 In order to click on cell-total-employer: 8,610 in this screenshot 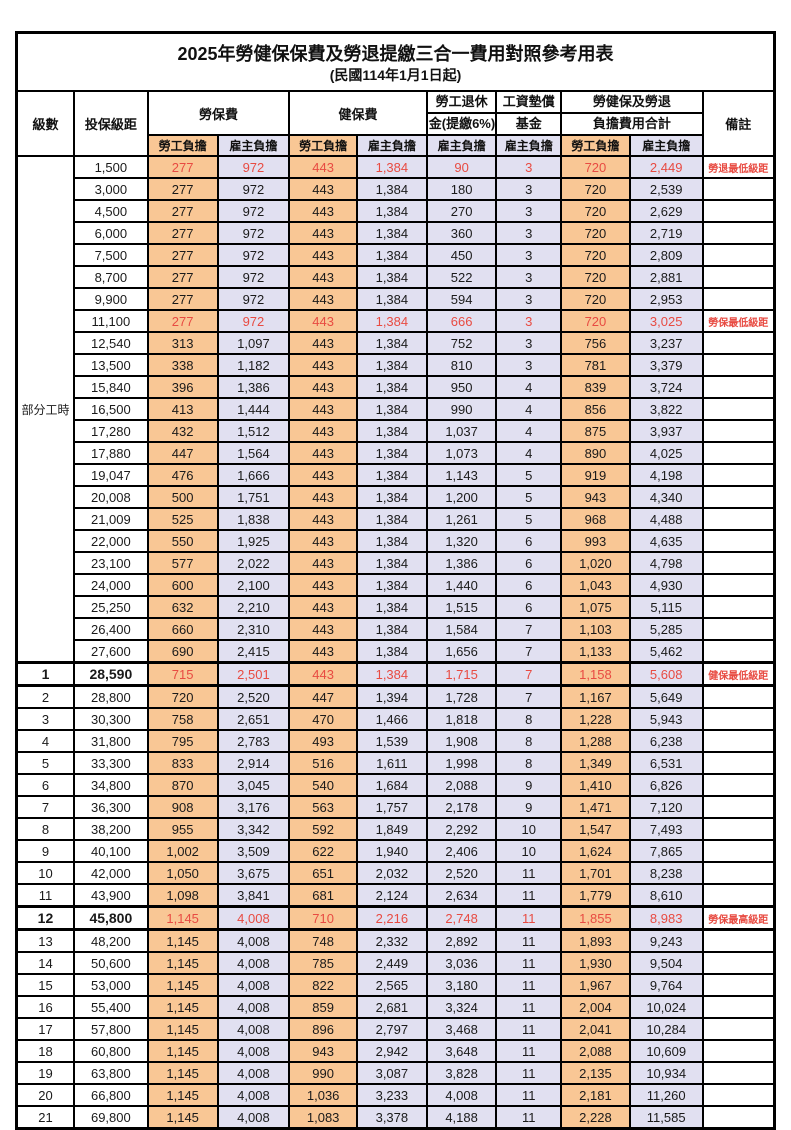, I will do `click(666, 895)`.